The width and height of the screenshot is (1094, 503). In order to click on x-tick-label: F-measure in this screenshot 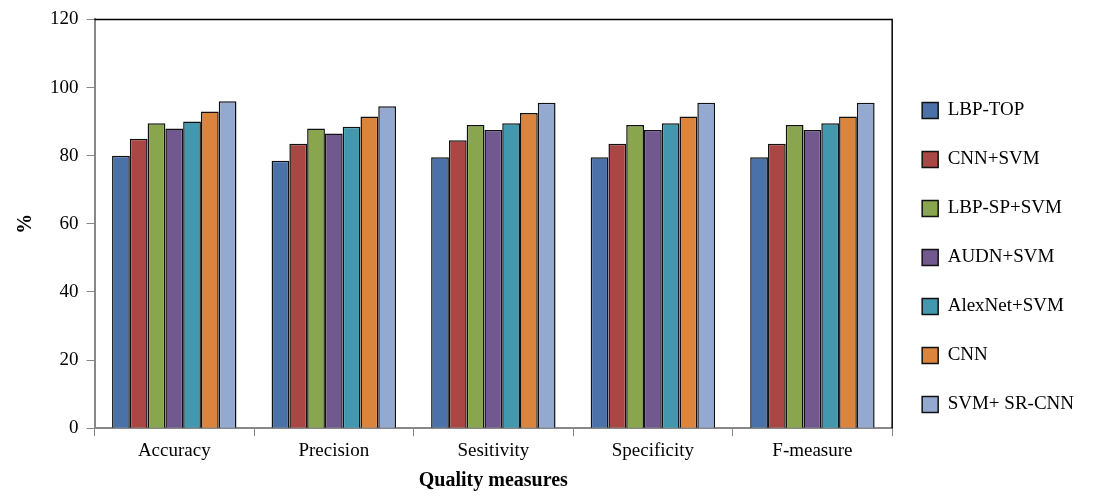, I will do `click(812, 449)`.